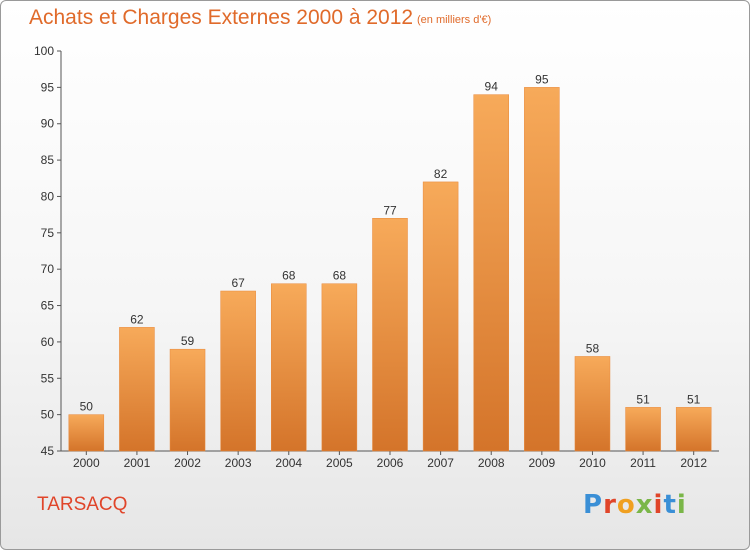 This screenshot has height=550, width=750. Describe the element at coordinates (390, 210) in the screenshot. I see `bar-value-label: 77` at that location.